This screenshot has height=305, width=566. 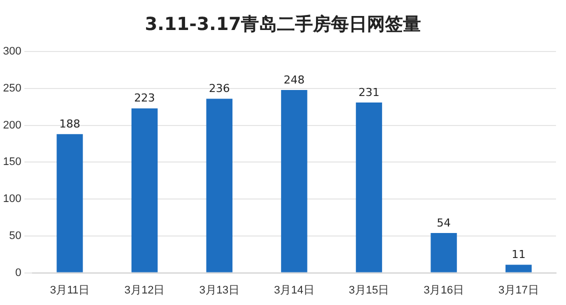 What do you see at coordinates (369, 290) in the screenshot?
I see `x-tick-label: 3月15日` at bounding box center [369, 290].